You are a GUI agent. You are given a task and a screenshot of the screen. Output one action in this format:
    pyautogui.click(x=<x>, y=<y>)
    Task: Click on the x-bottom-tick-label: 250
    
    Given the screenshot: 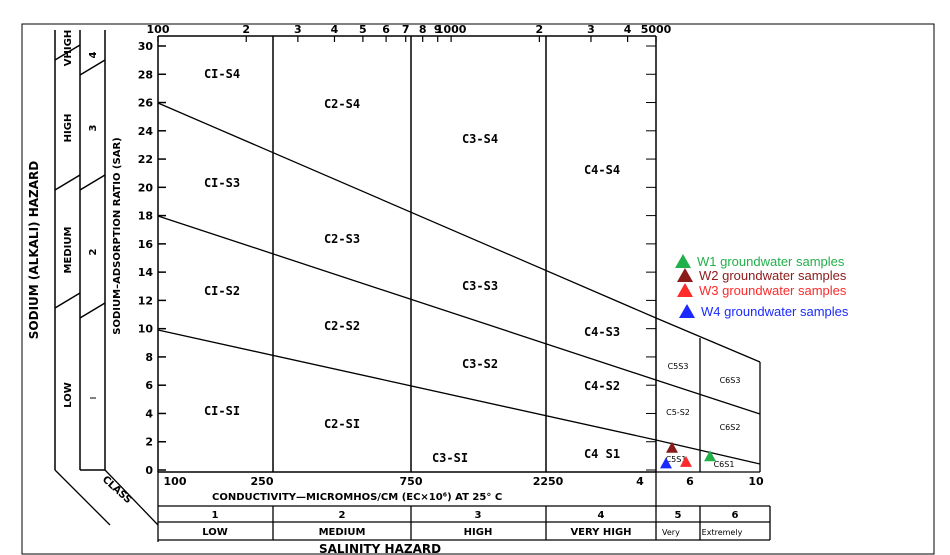 What is the action you would take?
    pyautogui.click(x=262, y=481)
    